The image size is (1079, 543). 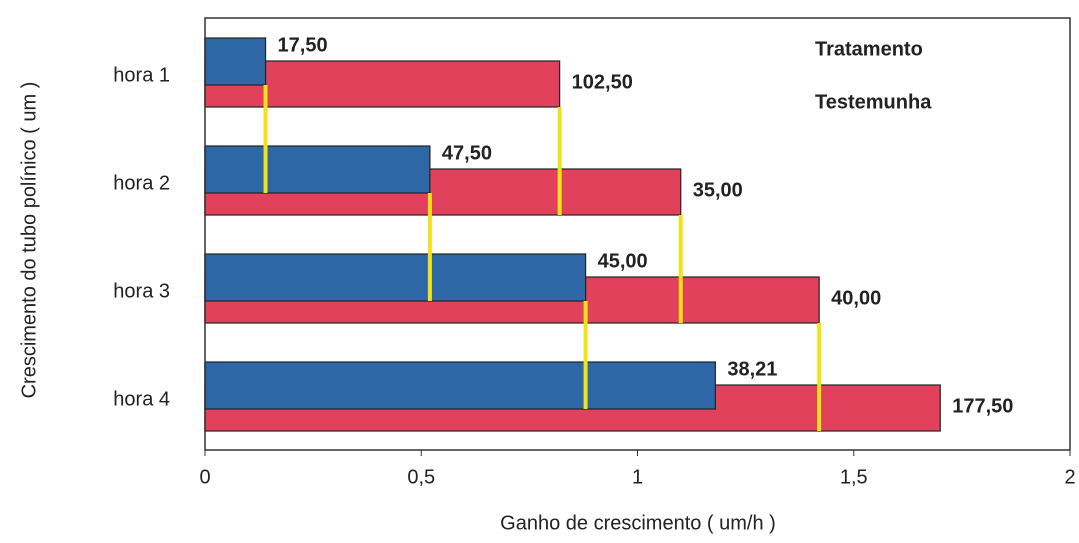 I want to click on bar-annotation: 40,00, so click(x=856, y=298).